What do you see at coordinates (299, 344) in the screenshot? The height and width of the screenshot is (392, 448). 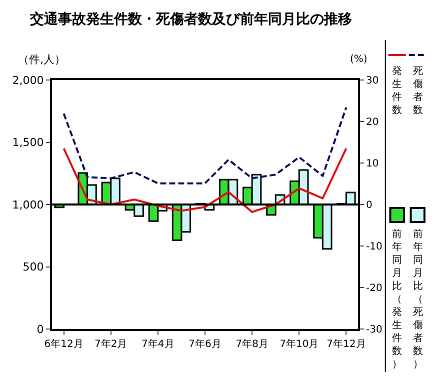 I see `x-tick-label: 7年10月` at bounding box center [299, 344].